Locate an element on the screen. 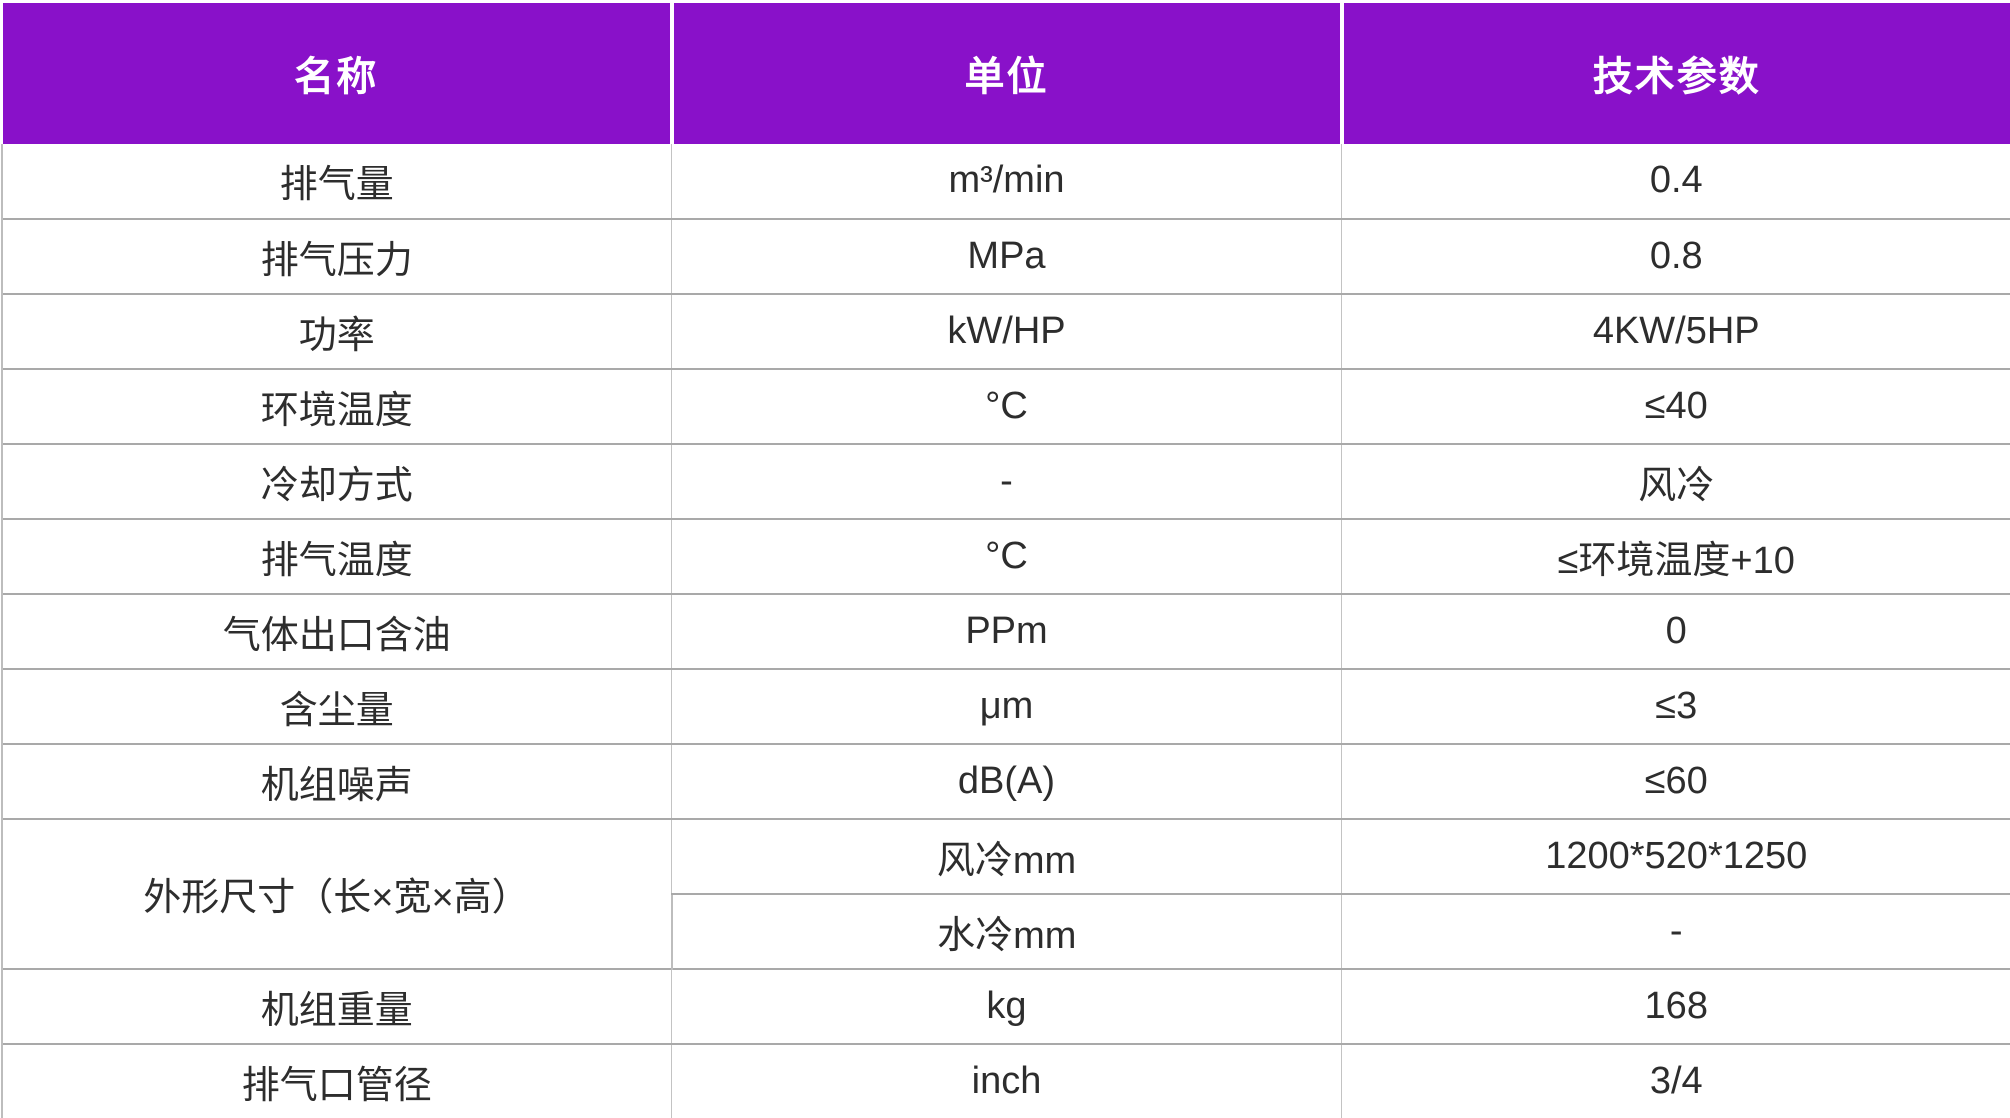 Image resolution: width=2010 pixels, height=1118 pixels. table-row-dimensions-water: 水冷mm - is located at coordinates (1006, 930).